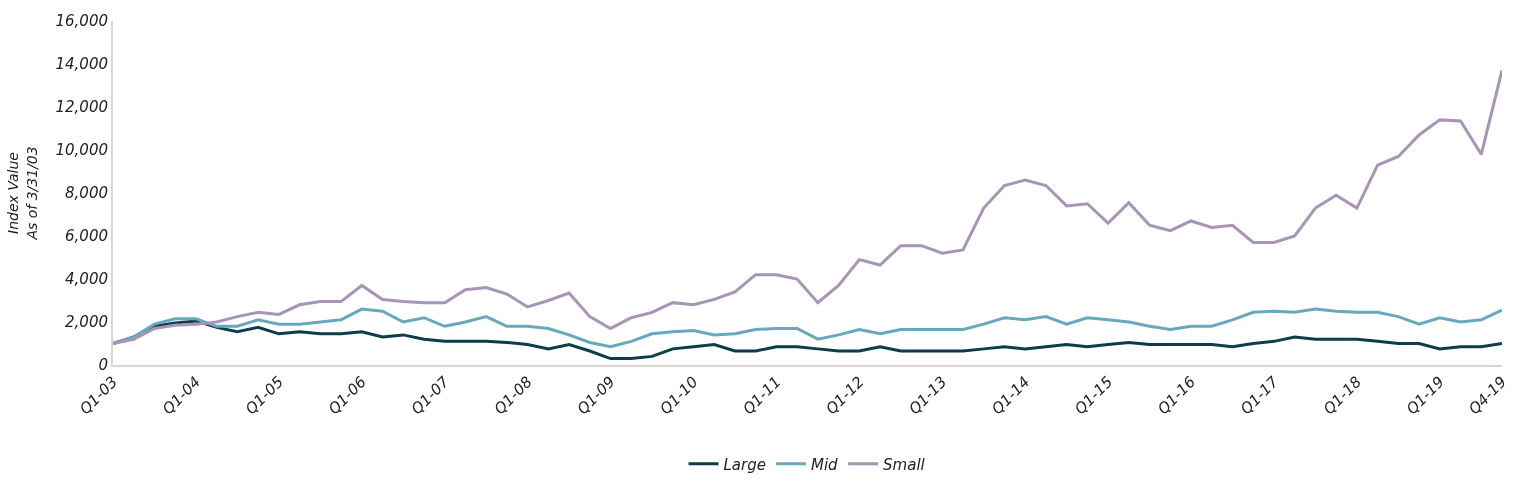  I want to click on legend-label: Small, so click(904, 464).